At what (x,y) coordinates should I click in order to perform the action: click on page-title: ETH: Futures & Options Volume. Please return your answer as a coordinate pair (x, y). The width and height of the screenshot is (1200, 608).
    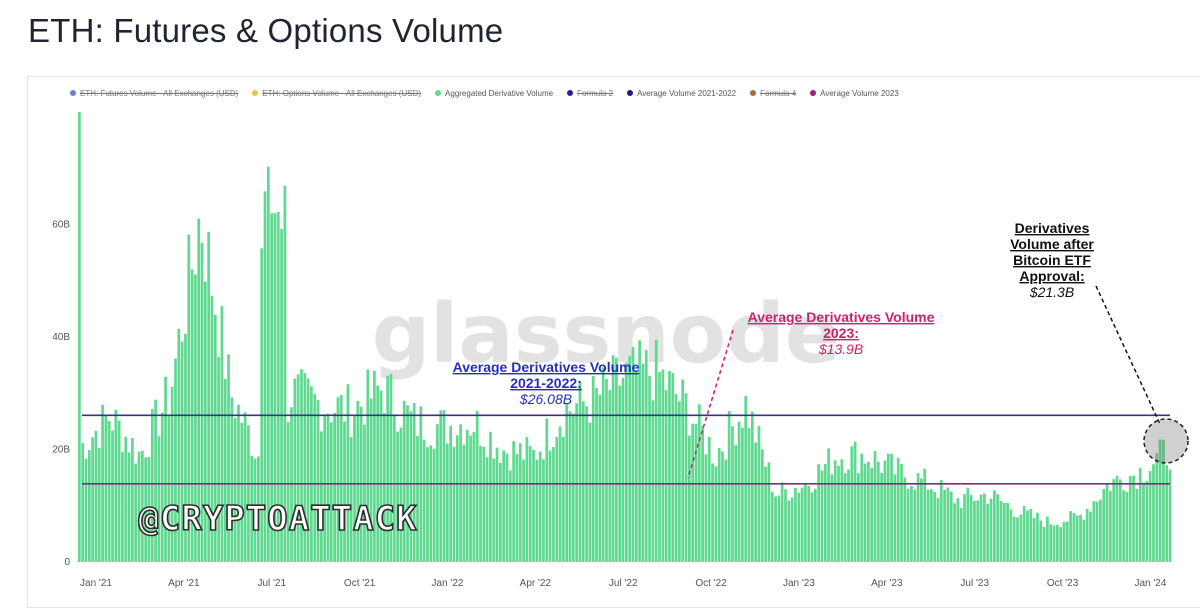
    Looking at the image, I should click on (266, 30).